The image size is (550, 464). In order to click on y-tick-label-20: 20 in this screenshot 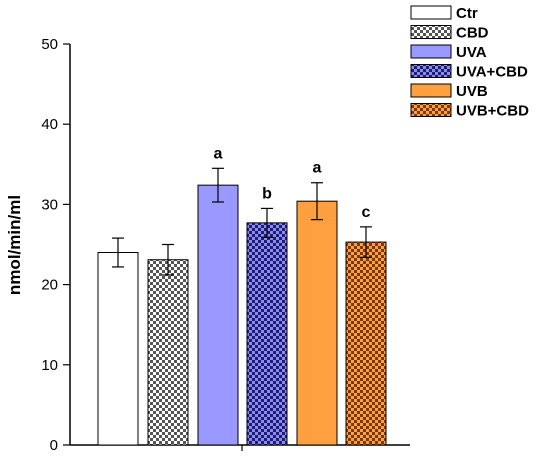, I will do `click(49, 285)`.